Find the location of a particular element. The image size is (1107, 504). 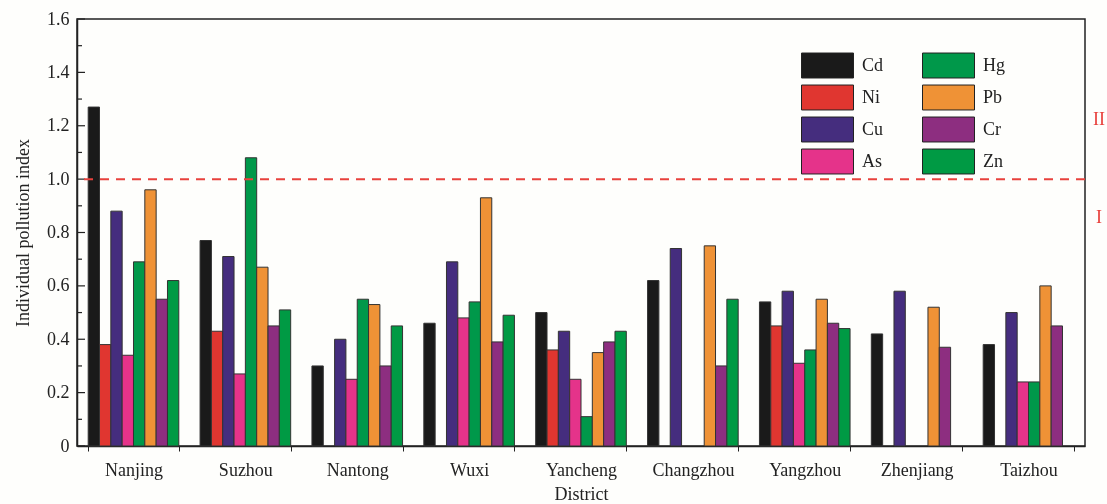

y-tick-label: 0.6 is located at coordinates (58, 285).